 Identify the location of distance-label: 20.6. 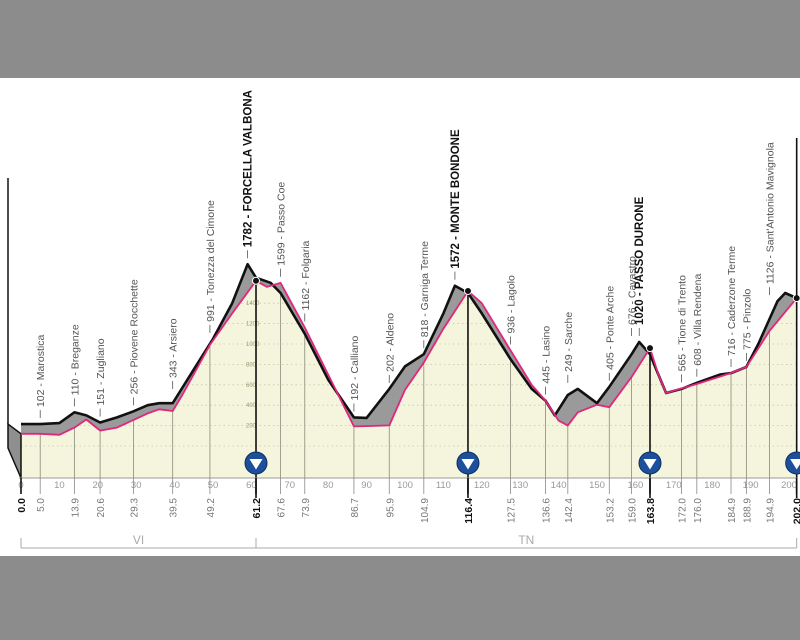
(101, 508).